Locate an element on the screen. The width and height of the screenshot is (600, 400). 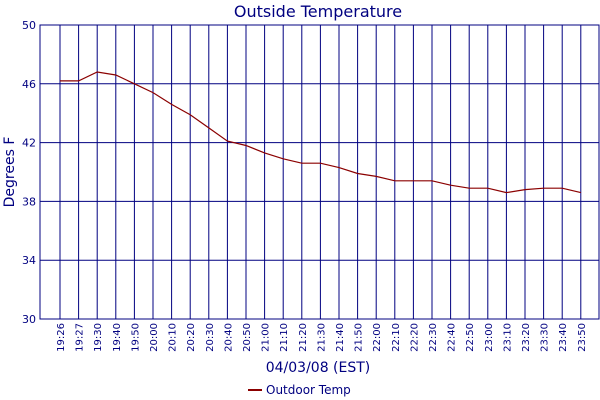
x-tick-label: 19:30 is located at coordinates (98, 337).